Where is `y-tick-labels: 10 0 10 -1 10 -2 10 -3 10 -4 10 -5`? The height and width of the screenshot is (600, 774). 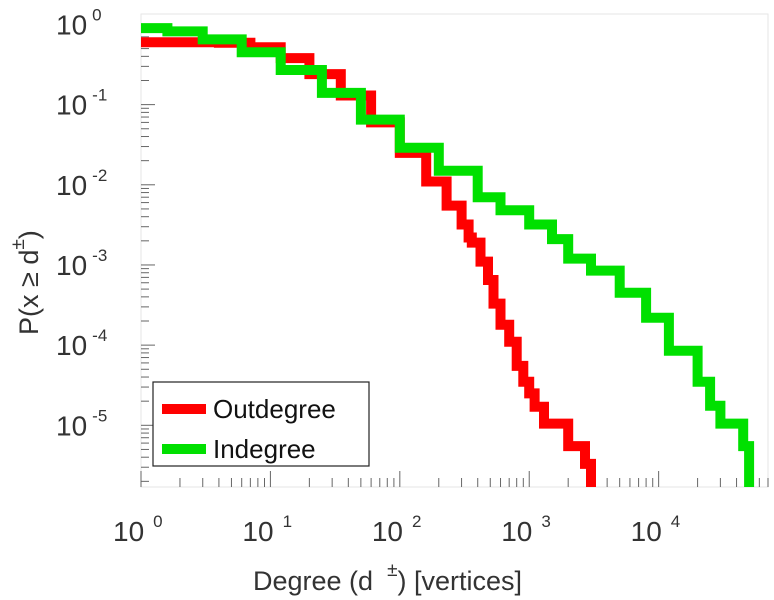 y-tick-labels: 10 0 10 -1 10 -2 10 -3 10 -4 10 -5 is located at coordinates (81, 223).